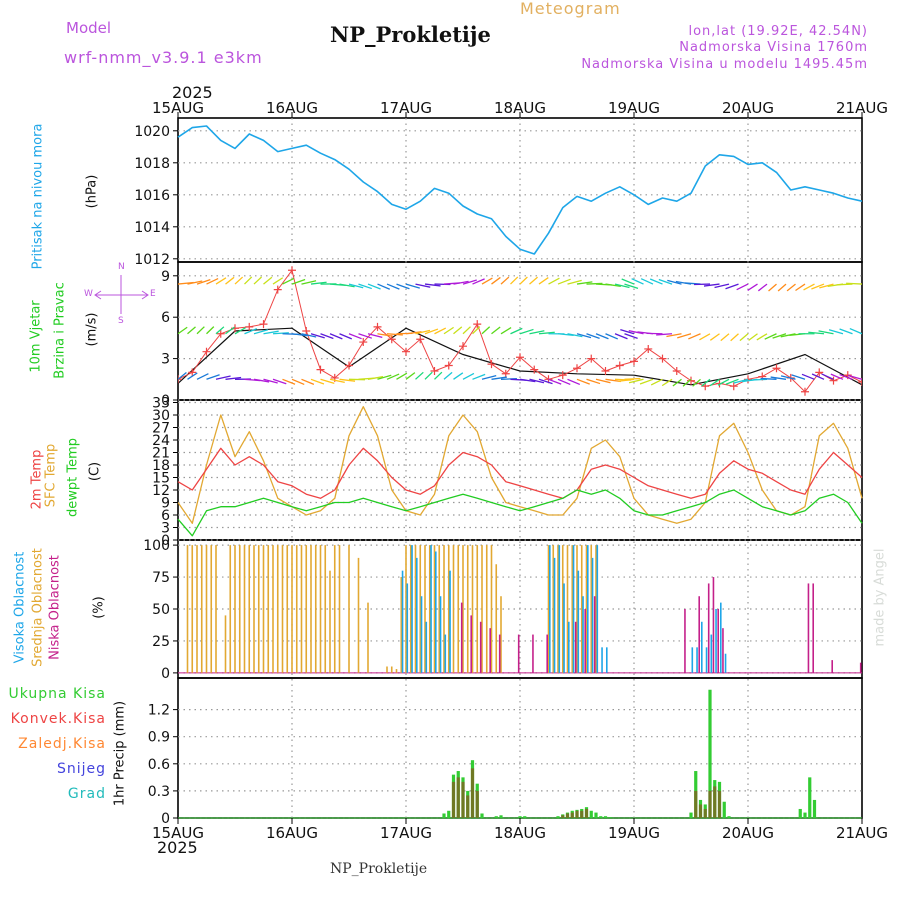 This screenshot has height=900, width=900. I want to click on temp-ytick-label: 24, so click(161, 441).